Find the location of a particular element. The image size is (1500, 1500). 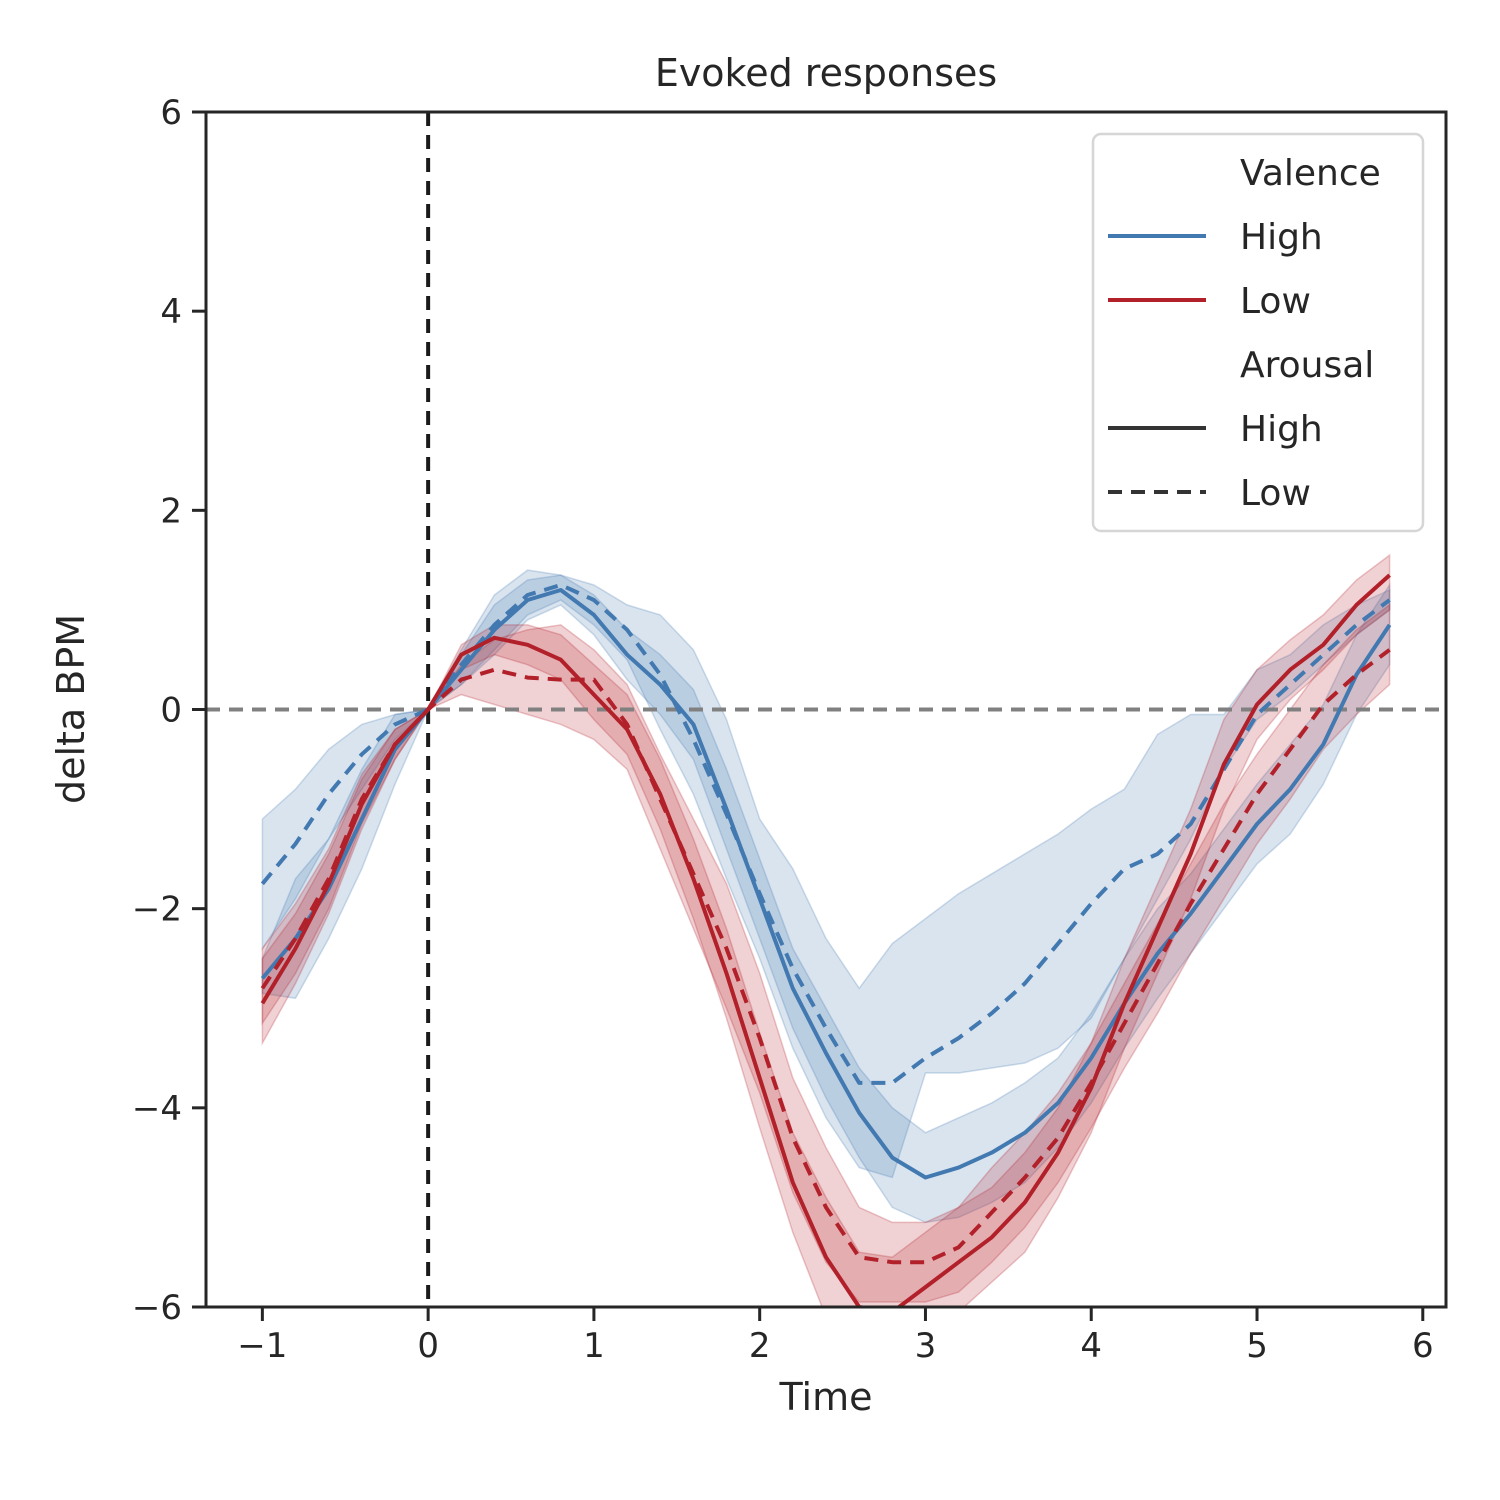

y-tick-label: −4 is located at coordinates (157, 1109).